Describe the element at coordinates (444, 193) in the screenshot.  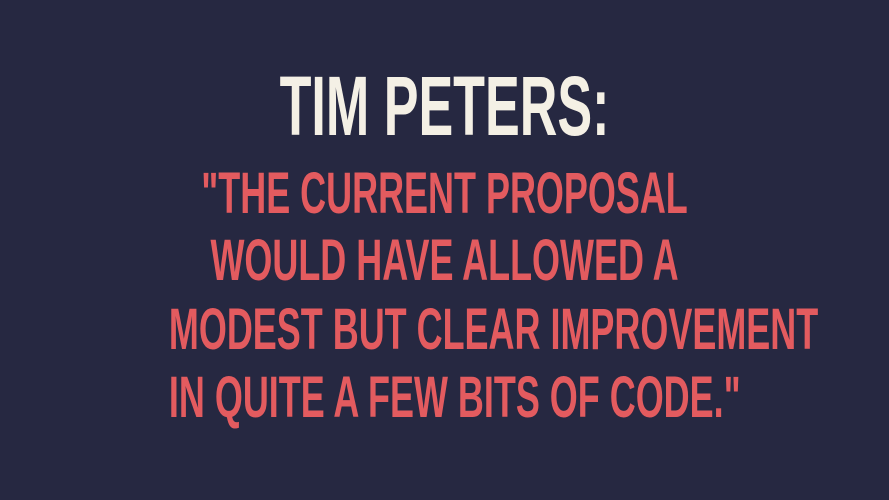
I see `quote-line-1: "THE CURRENT PROPOSAL` at that location.